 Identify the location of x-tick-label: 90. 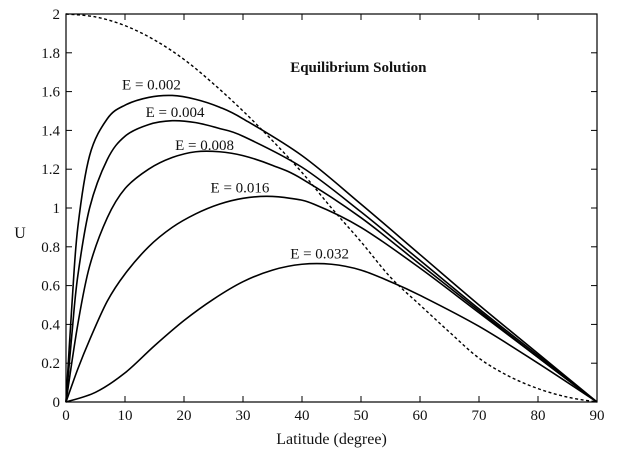
(597, 416).